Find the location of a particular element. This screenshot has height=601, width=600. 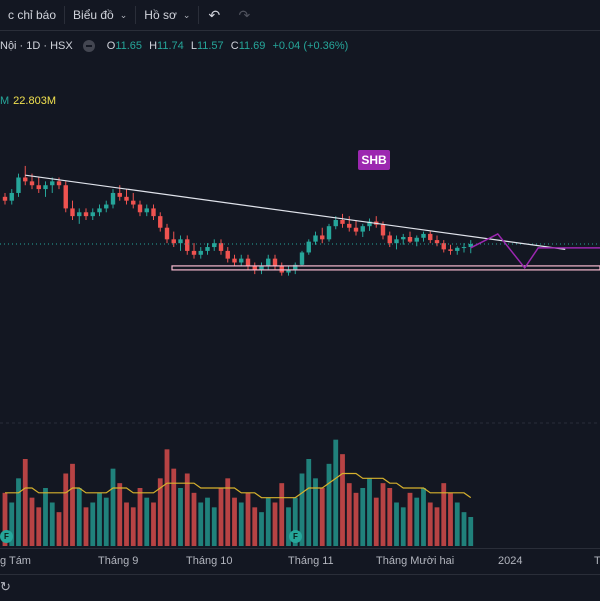

redo-icon: ↷ is located at coordinates (244, 14).